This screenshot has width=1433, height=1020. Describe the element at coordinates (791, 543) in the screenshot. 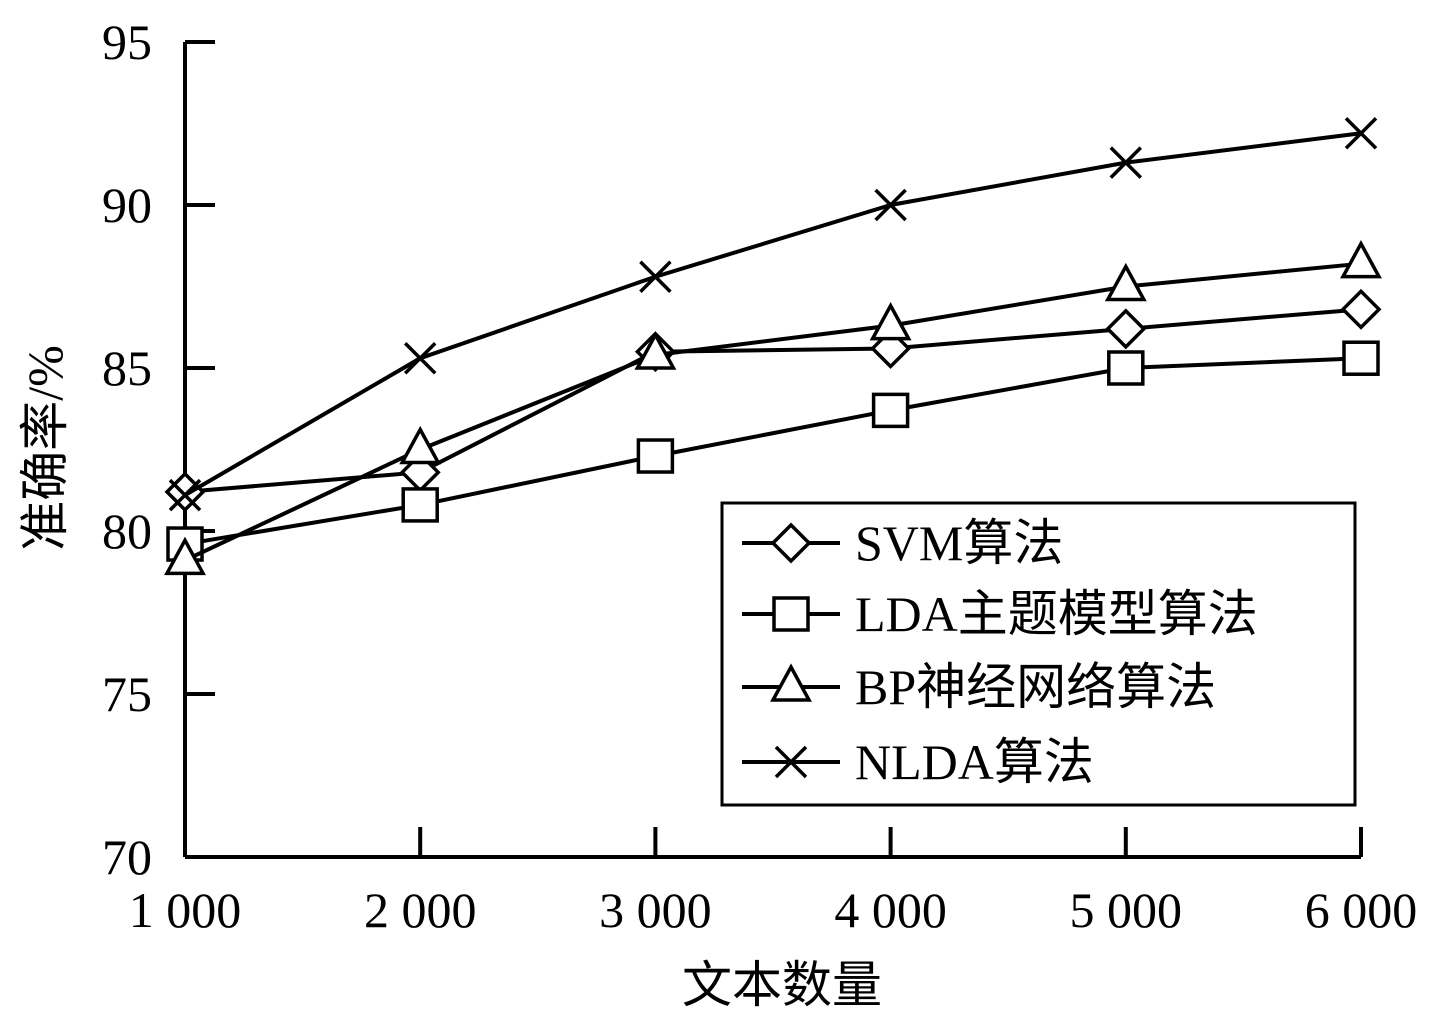

I see `legend-marker-diamond` at that location.